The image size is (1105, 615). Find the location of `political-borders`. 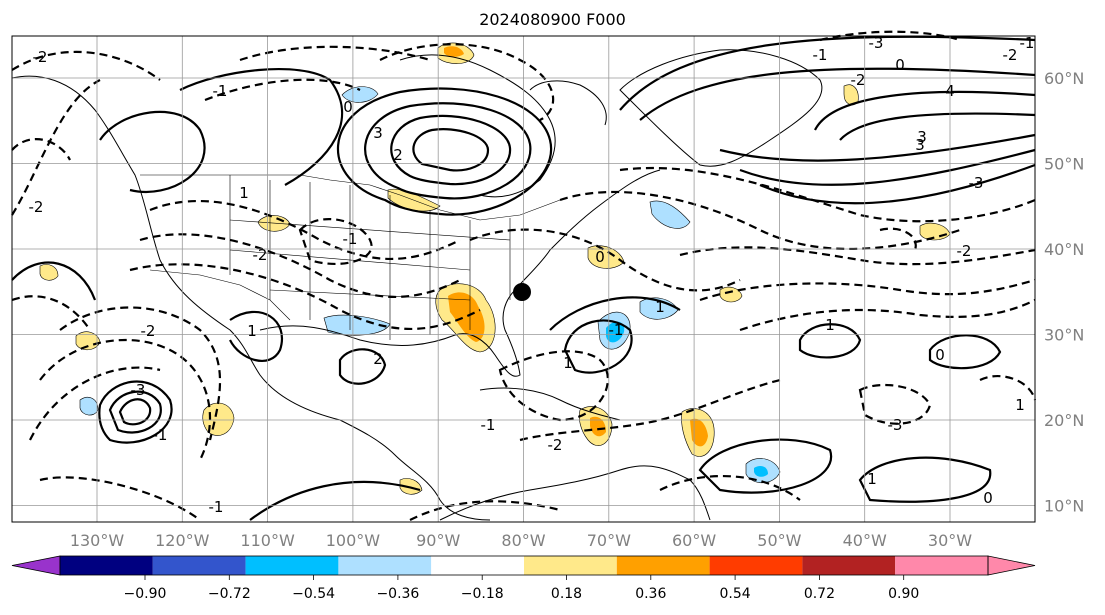

political-borders is located at coordinates (350, 257).